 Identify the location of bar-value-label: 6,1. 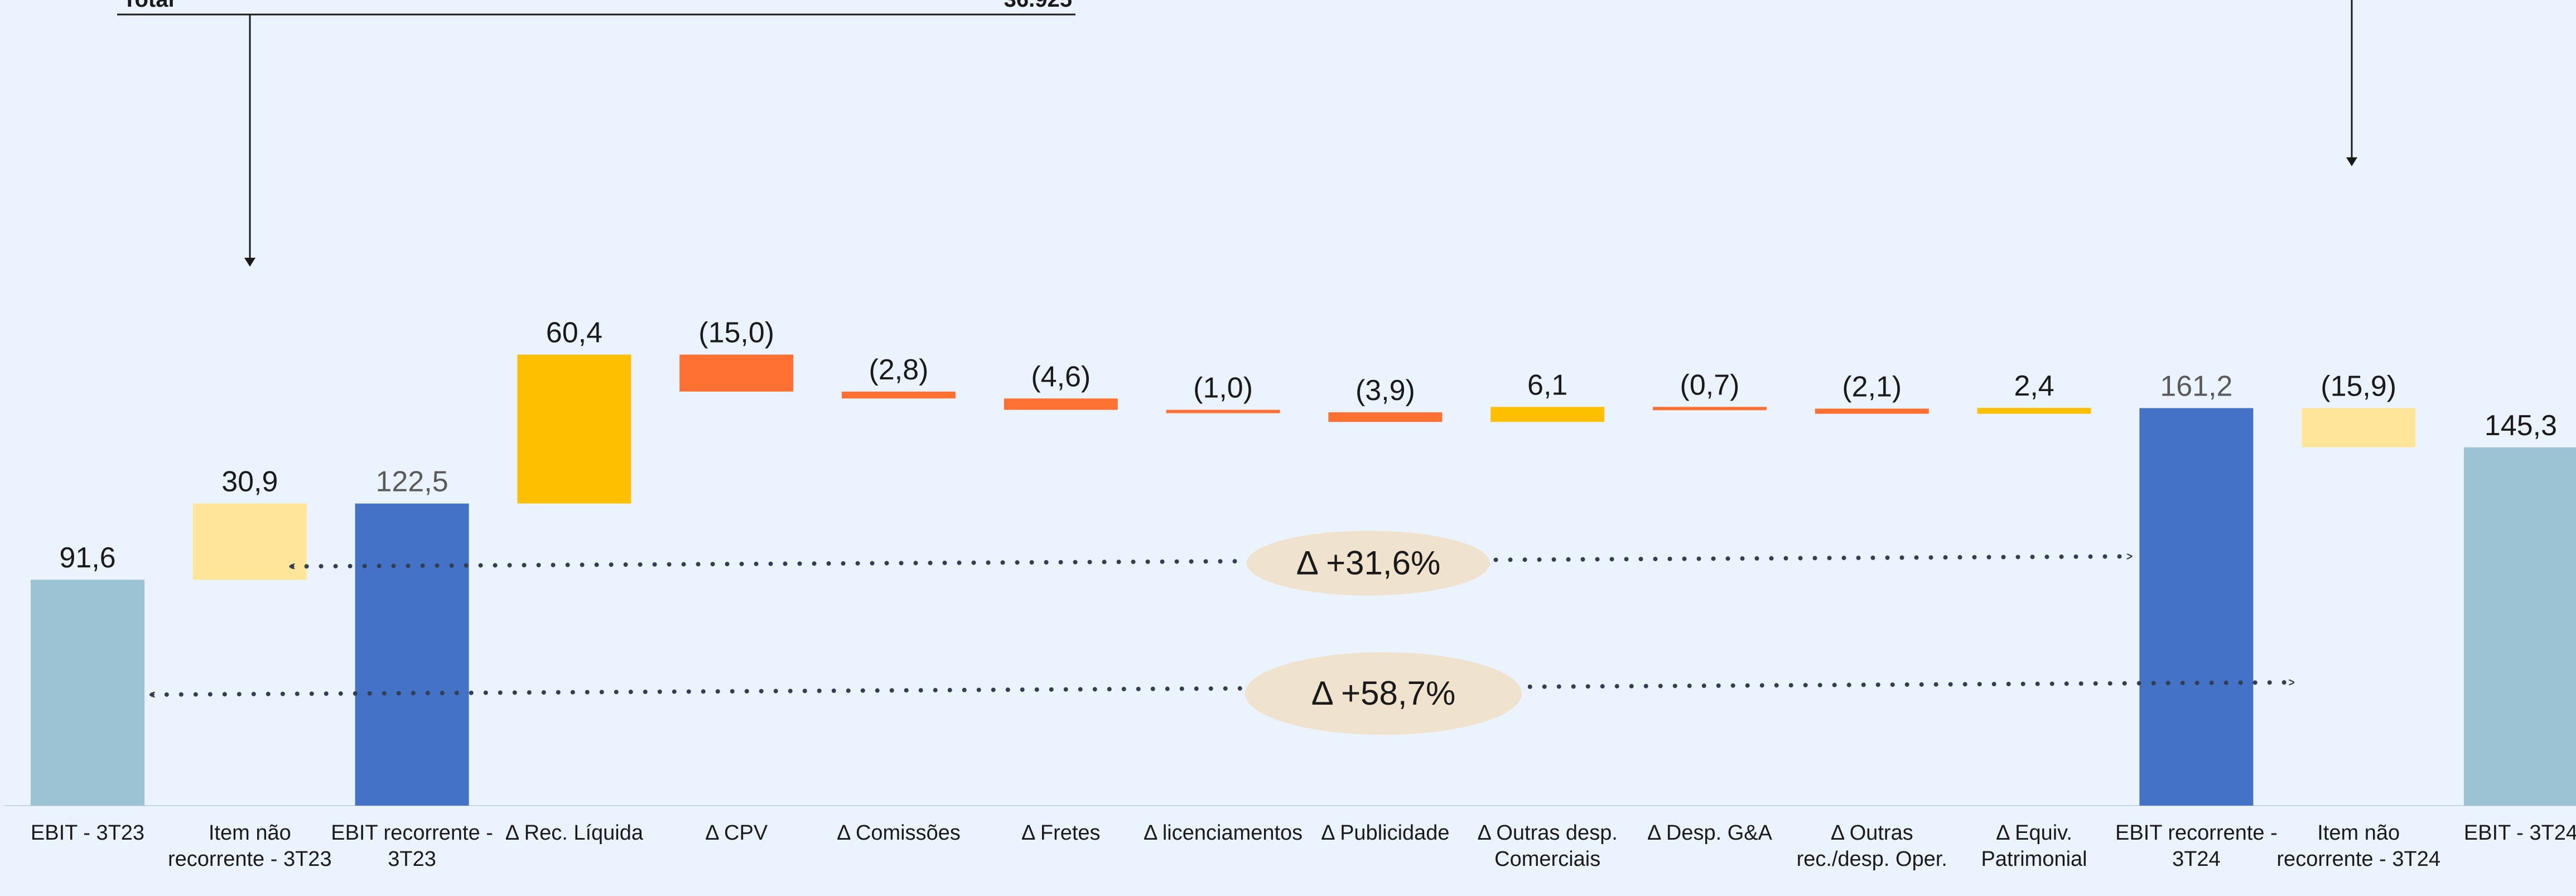
(1547, 385).